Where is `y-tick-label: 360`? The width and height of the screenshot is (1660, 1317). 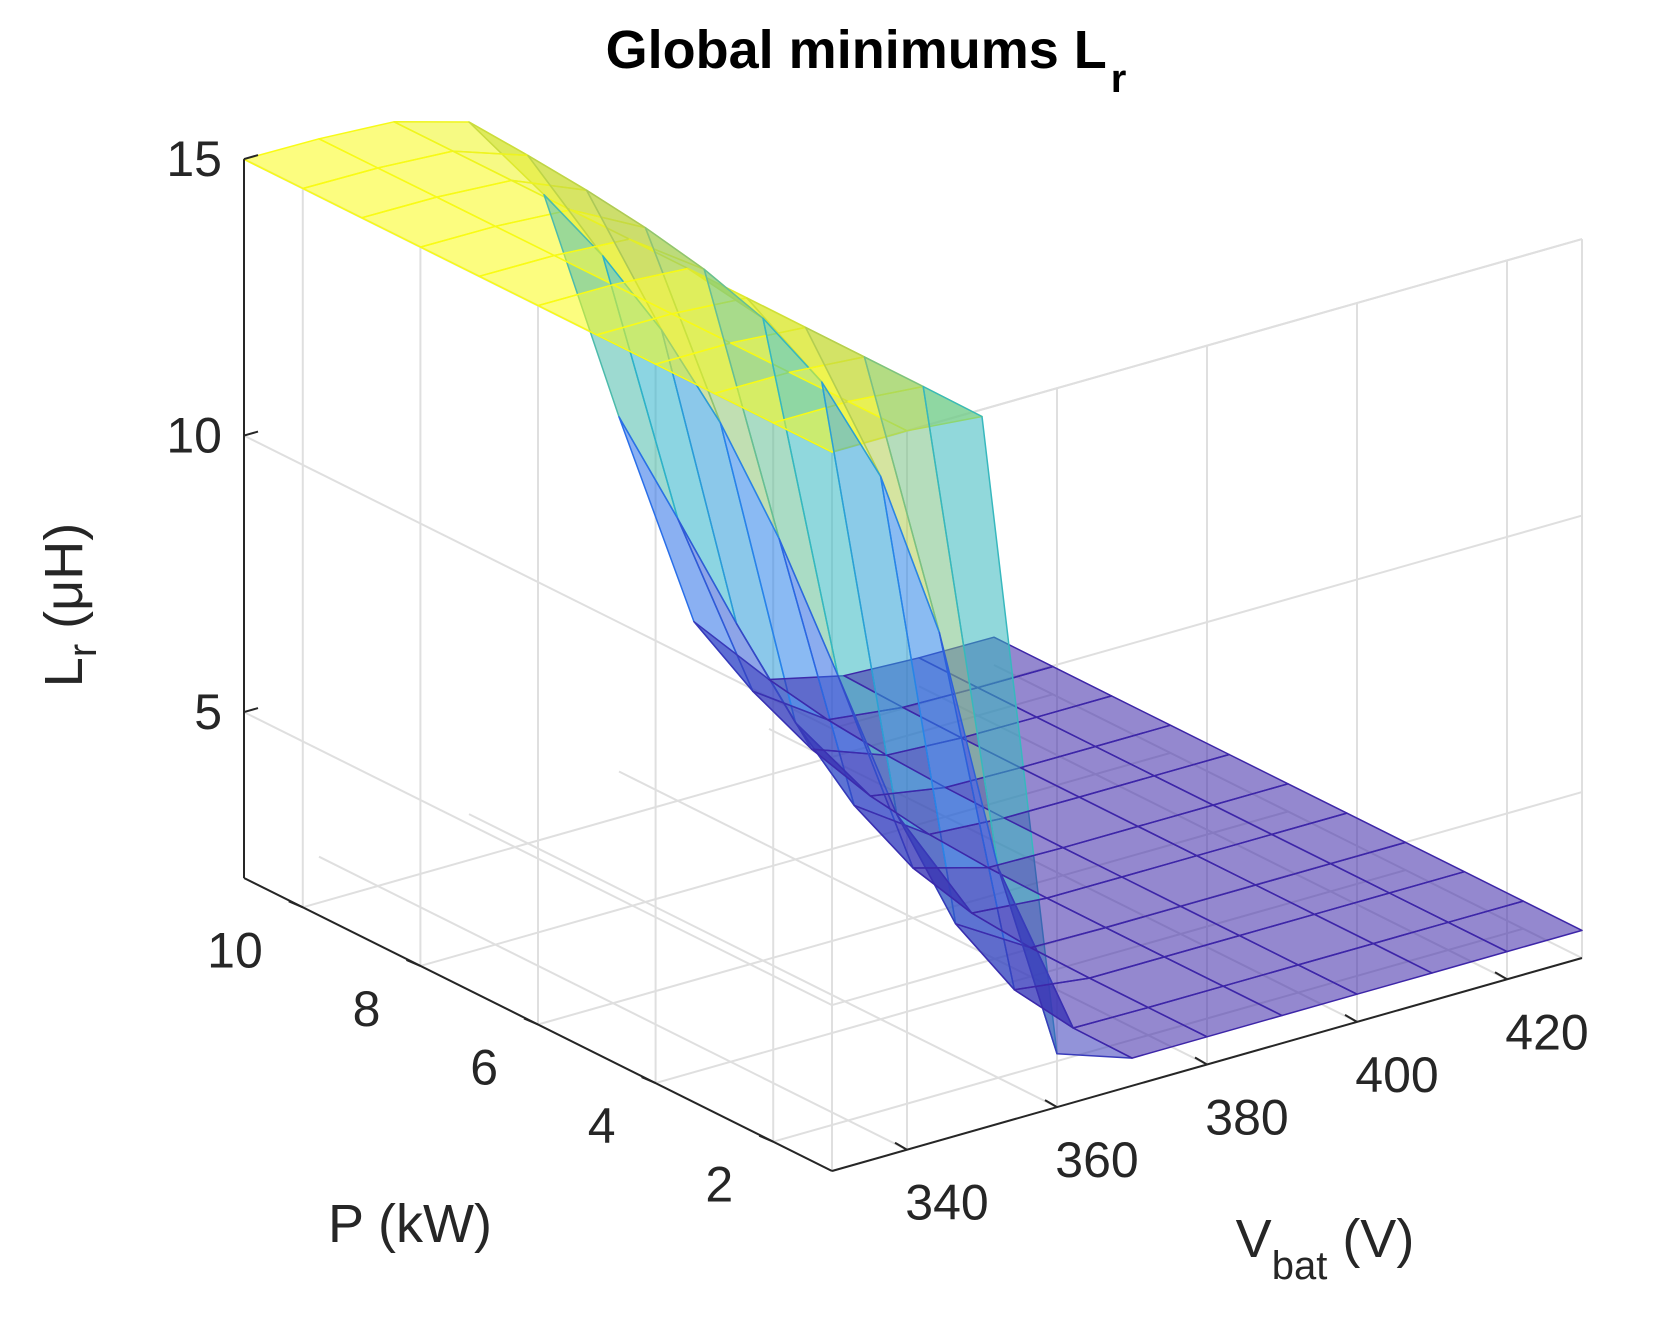
y-tick-label: 360 is located at coordinates (1096, 1160).